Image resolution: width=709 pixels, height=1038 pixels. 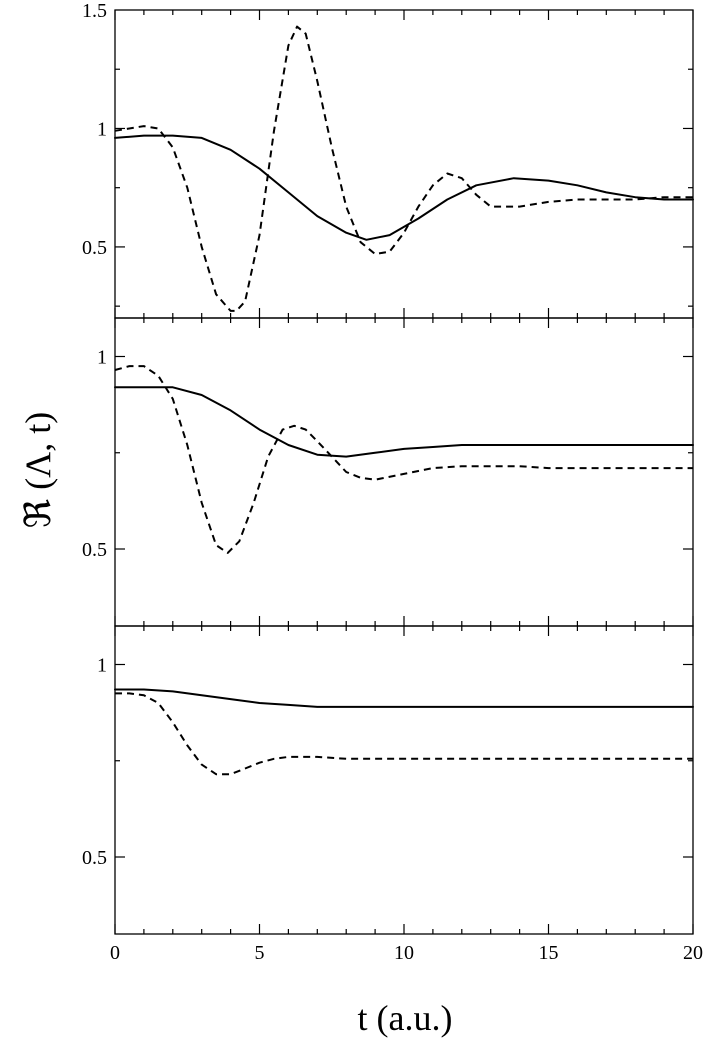 I want to click on panel-1-series-solid-line, so click(x=404, y=187).